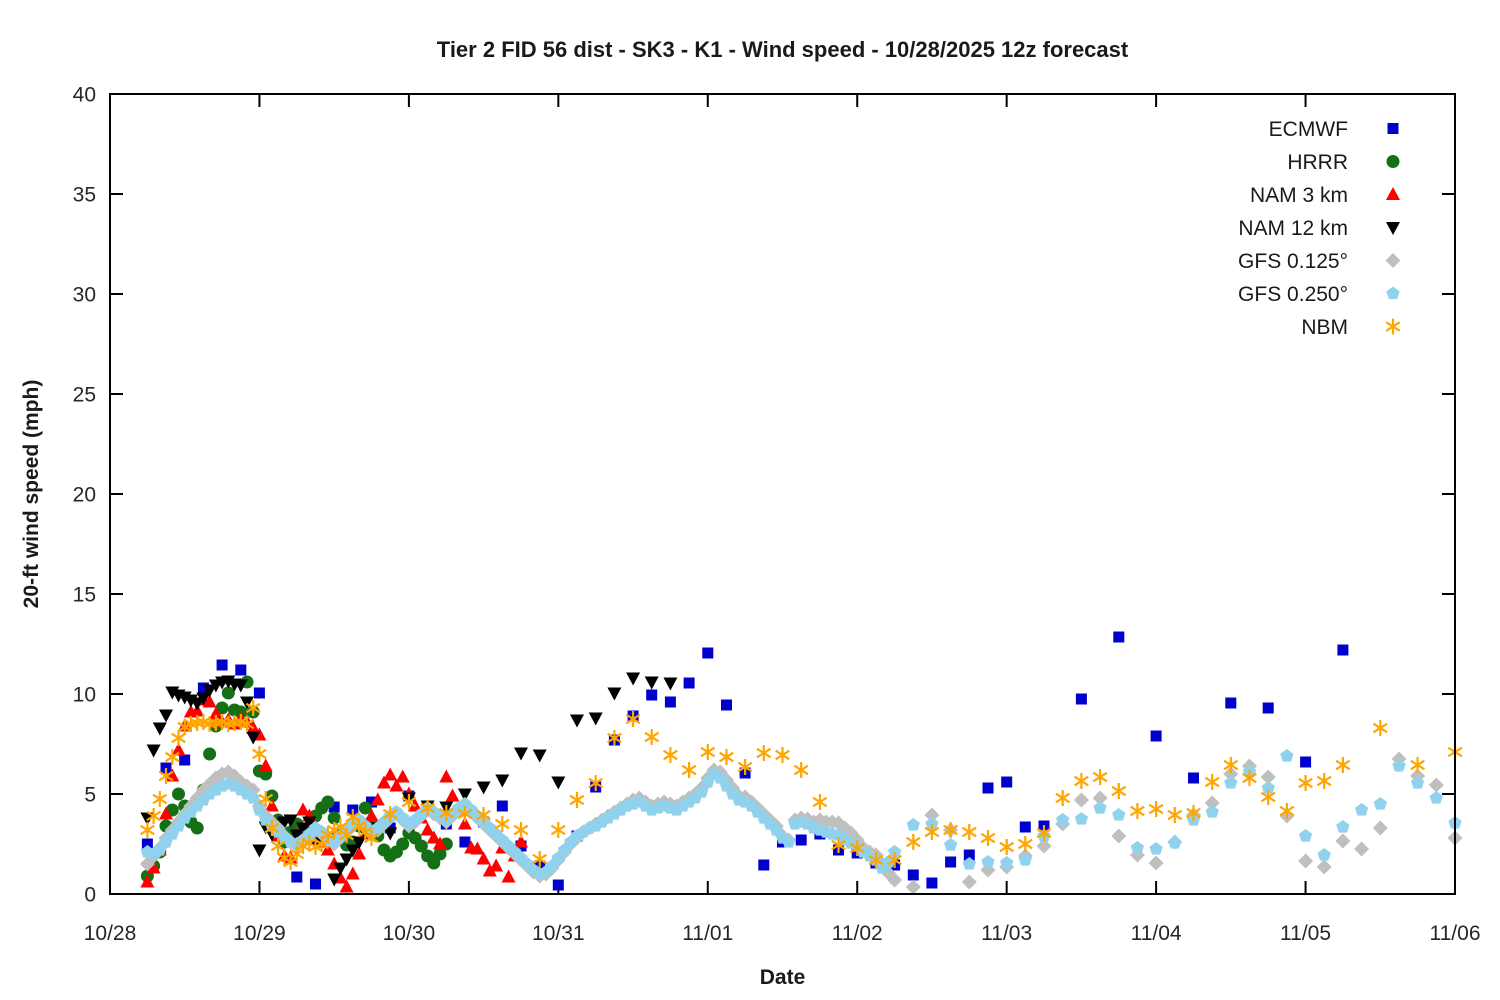 The image size is (1500, 1000). Describe the element at coordinates (707, 933) in the screenshot. I see `x-tick-label: 11/01` at that location.